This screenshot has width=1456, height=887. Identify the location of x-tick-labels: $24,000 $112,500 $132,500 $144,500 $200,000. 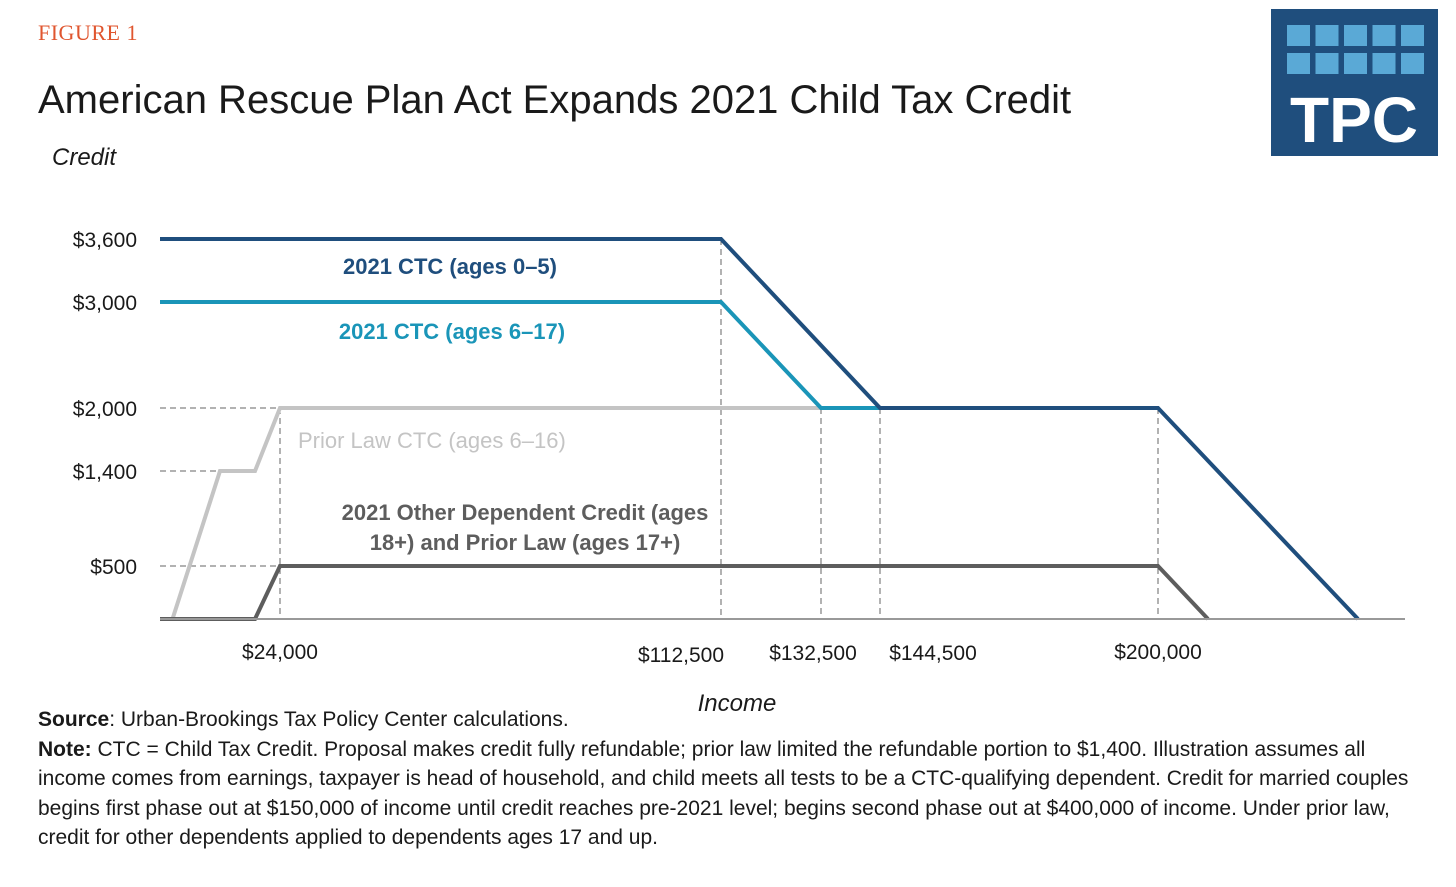
(722, 654).